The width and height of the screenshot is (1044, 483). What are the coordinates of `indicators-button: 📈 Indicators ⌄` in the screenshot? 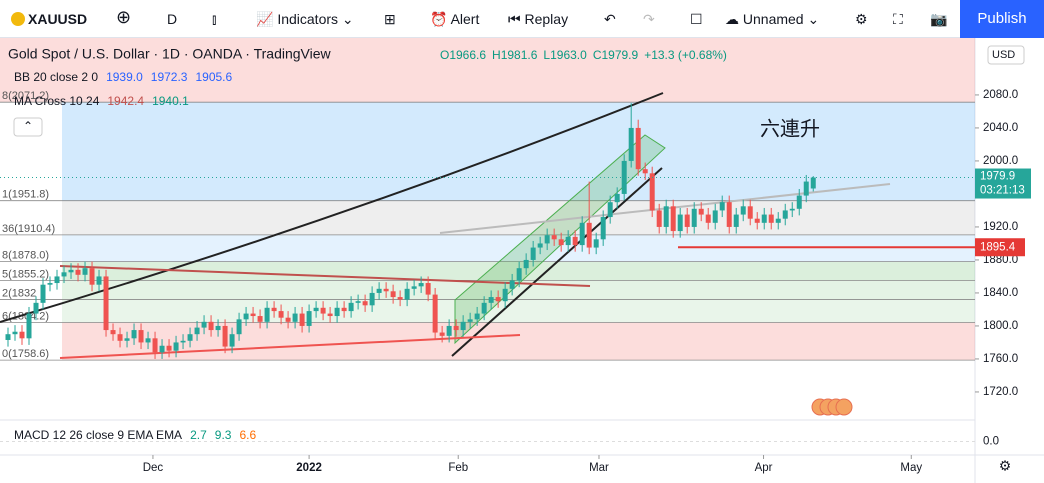 It's located at (305, 19).